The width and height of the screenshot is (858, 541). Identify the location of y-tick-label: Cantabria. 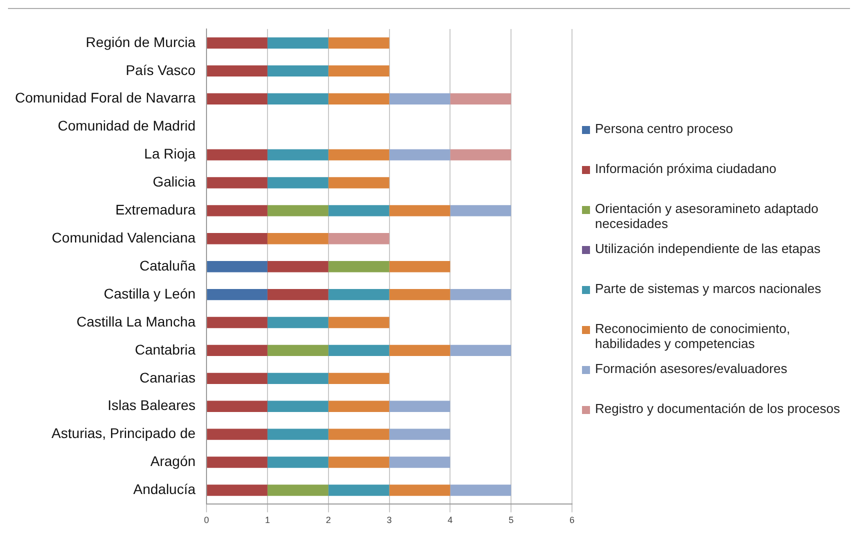
(165, 349).